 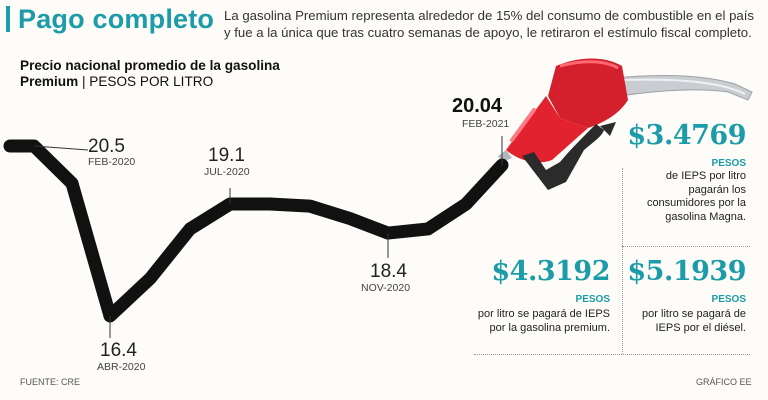 What do you see at coordinates (477, 106) in the screenshot?
I see `data-label-value-highlight: 20.04` at bounding box center [477, 106].